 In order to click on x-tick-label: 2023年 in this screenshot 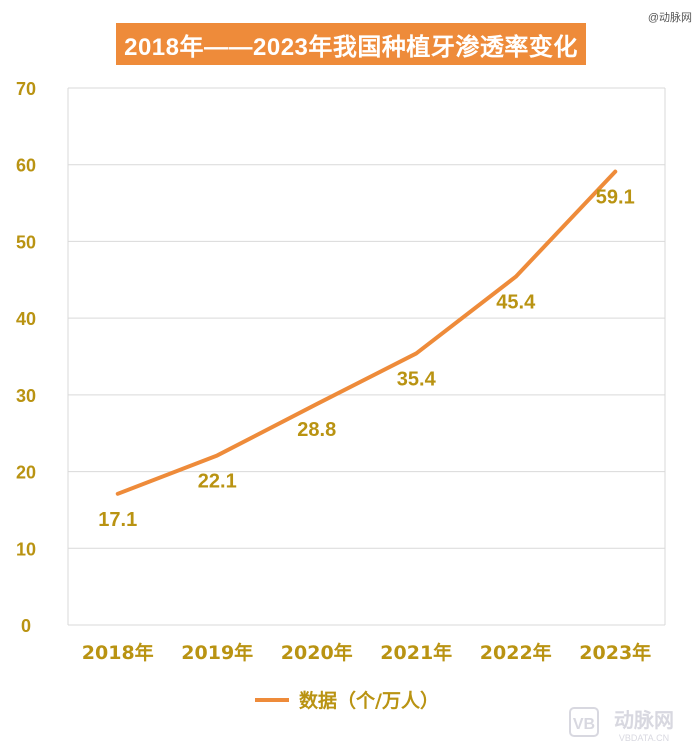, I will do `click(615, 652)`.